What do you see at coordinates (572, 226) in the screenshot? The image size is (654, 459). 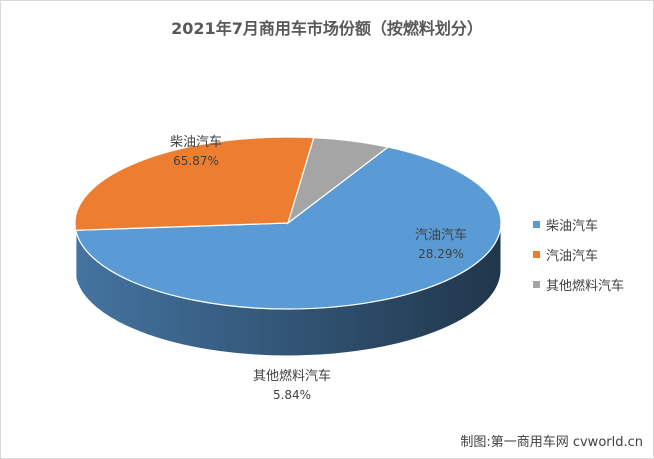 I see `legend-label-0: 柴油汽车` at bounding box center [572, 226].